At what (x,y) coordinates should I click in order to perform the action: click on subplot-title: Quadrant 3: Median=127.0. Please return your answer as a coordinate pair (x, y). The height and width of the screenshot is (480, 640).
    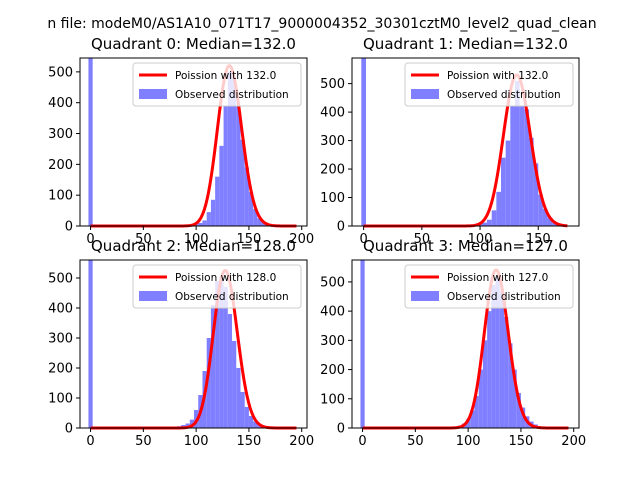
    Looking at the image, I should click on (465, 246).